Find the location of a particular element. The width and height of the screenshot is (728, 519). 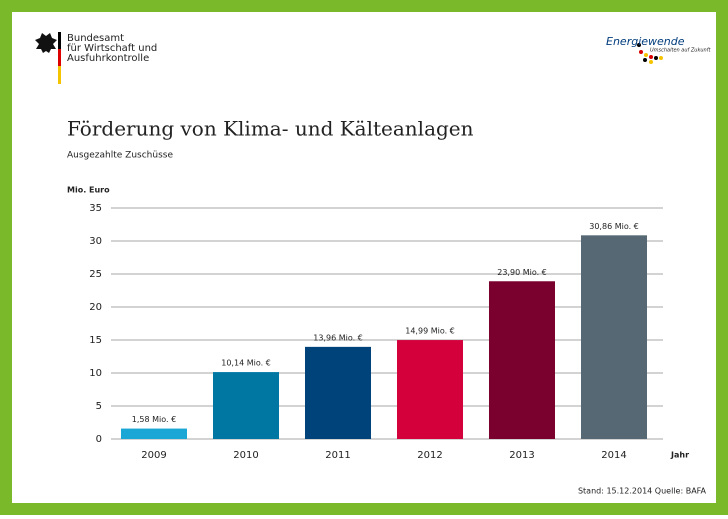

y-axis-label: Mio. Euro is located at coordinates (88, 190).